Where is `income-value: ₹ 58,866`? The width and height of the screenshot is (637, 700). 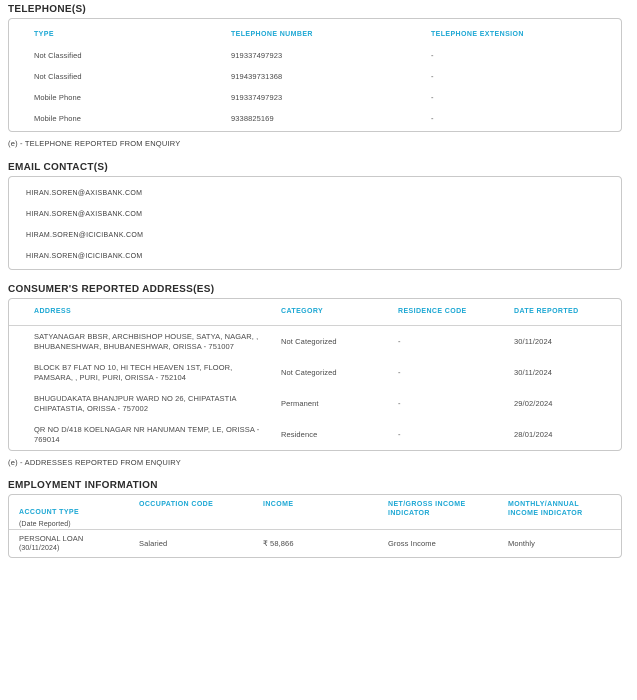
income-value: ₹ 58,866 is located at coordinates (278, 543).